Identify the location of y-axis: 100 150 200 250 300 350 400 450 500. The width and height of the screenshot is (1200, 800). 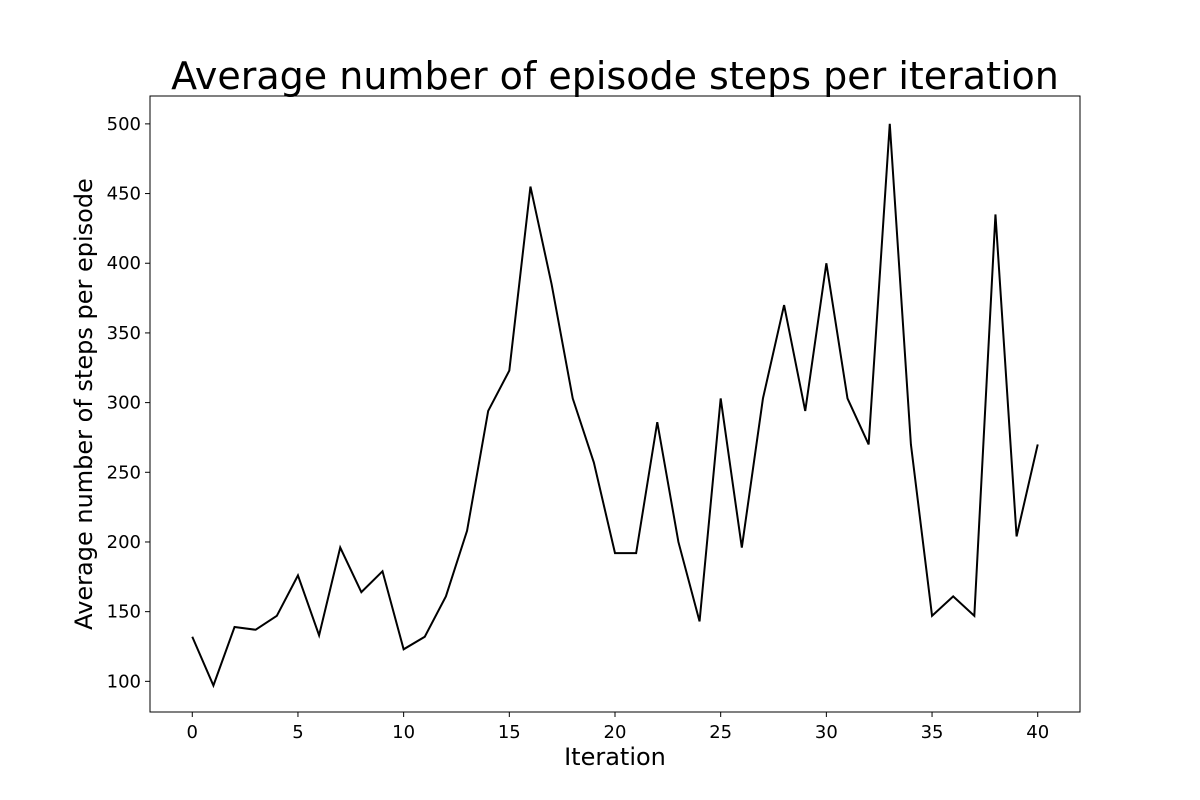
(128, 403).